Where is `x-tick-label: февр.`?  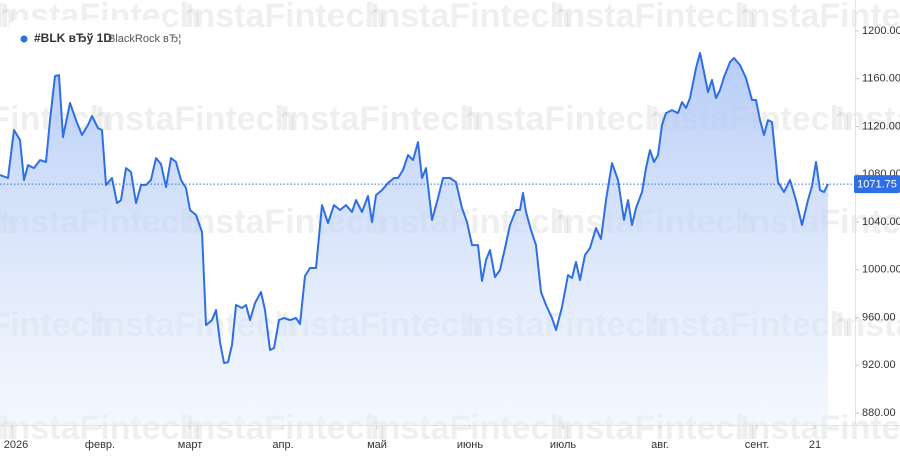 x-tick-label: февр. is located at coordinates (100, 445).